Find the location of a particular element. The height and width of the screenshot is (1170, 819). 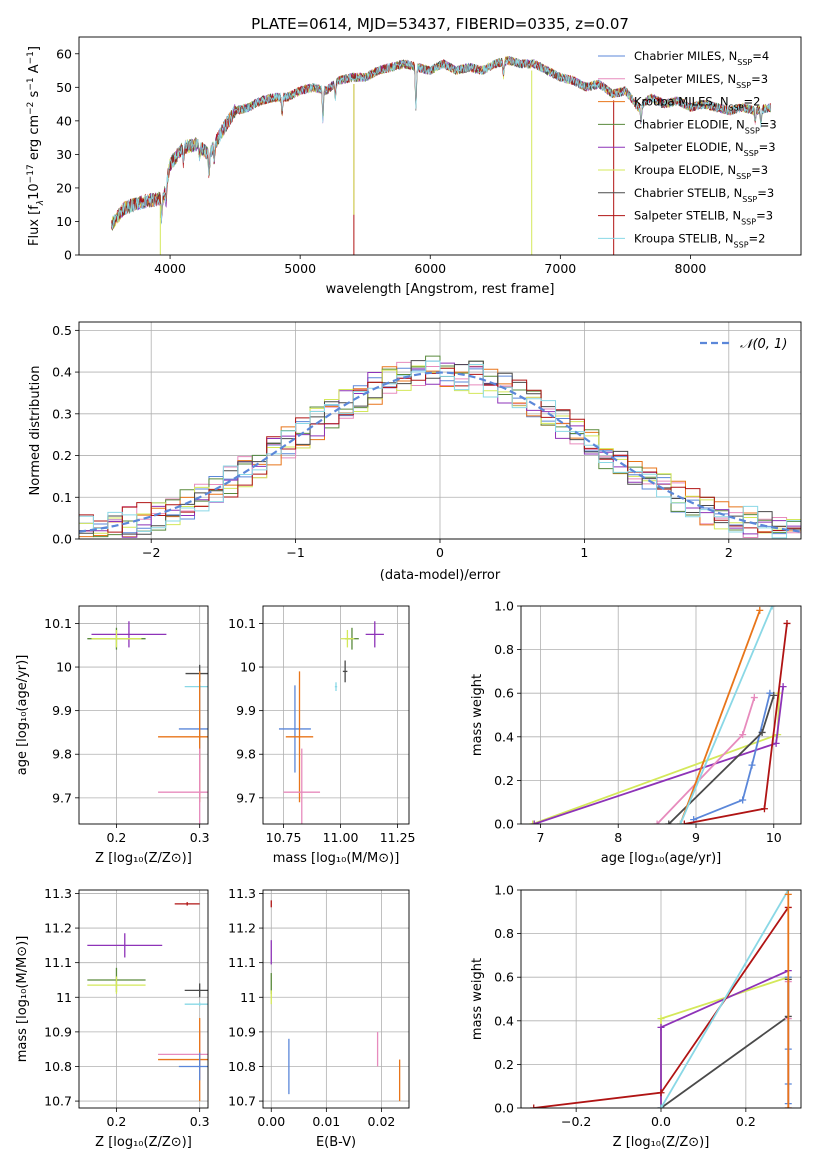

legend-label: Salpeter STELIB, NSSP=3 is located at coordinates (703, 218).